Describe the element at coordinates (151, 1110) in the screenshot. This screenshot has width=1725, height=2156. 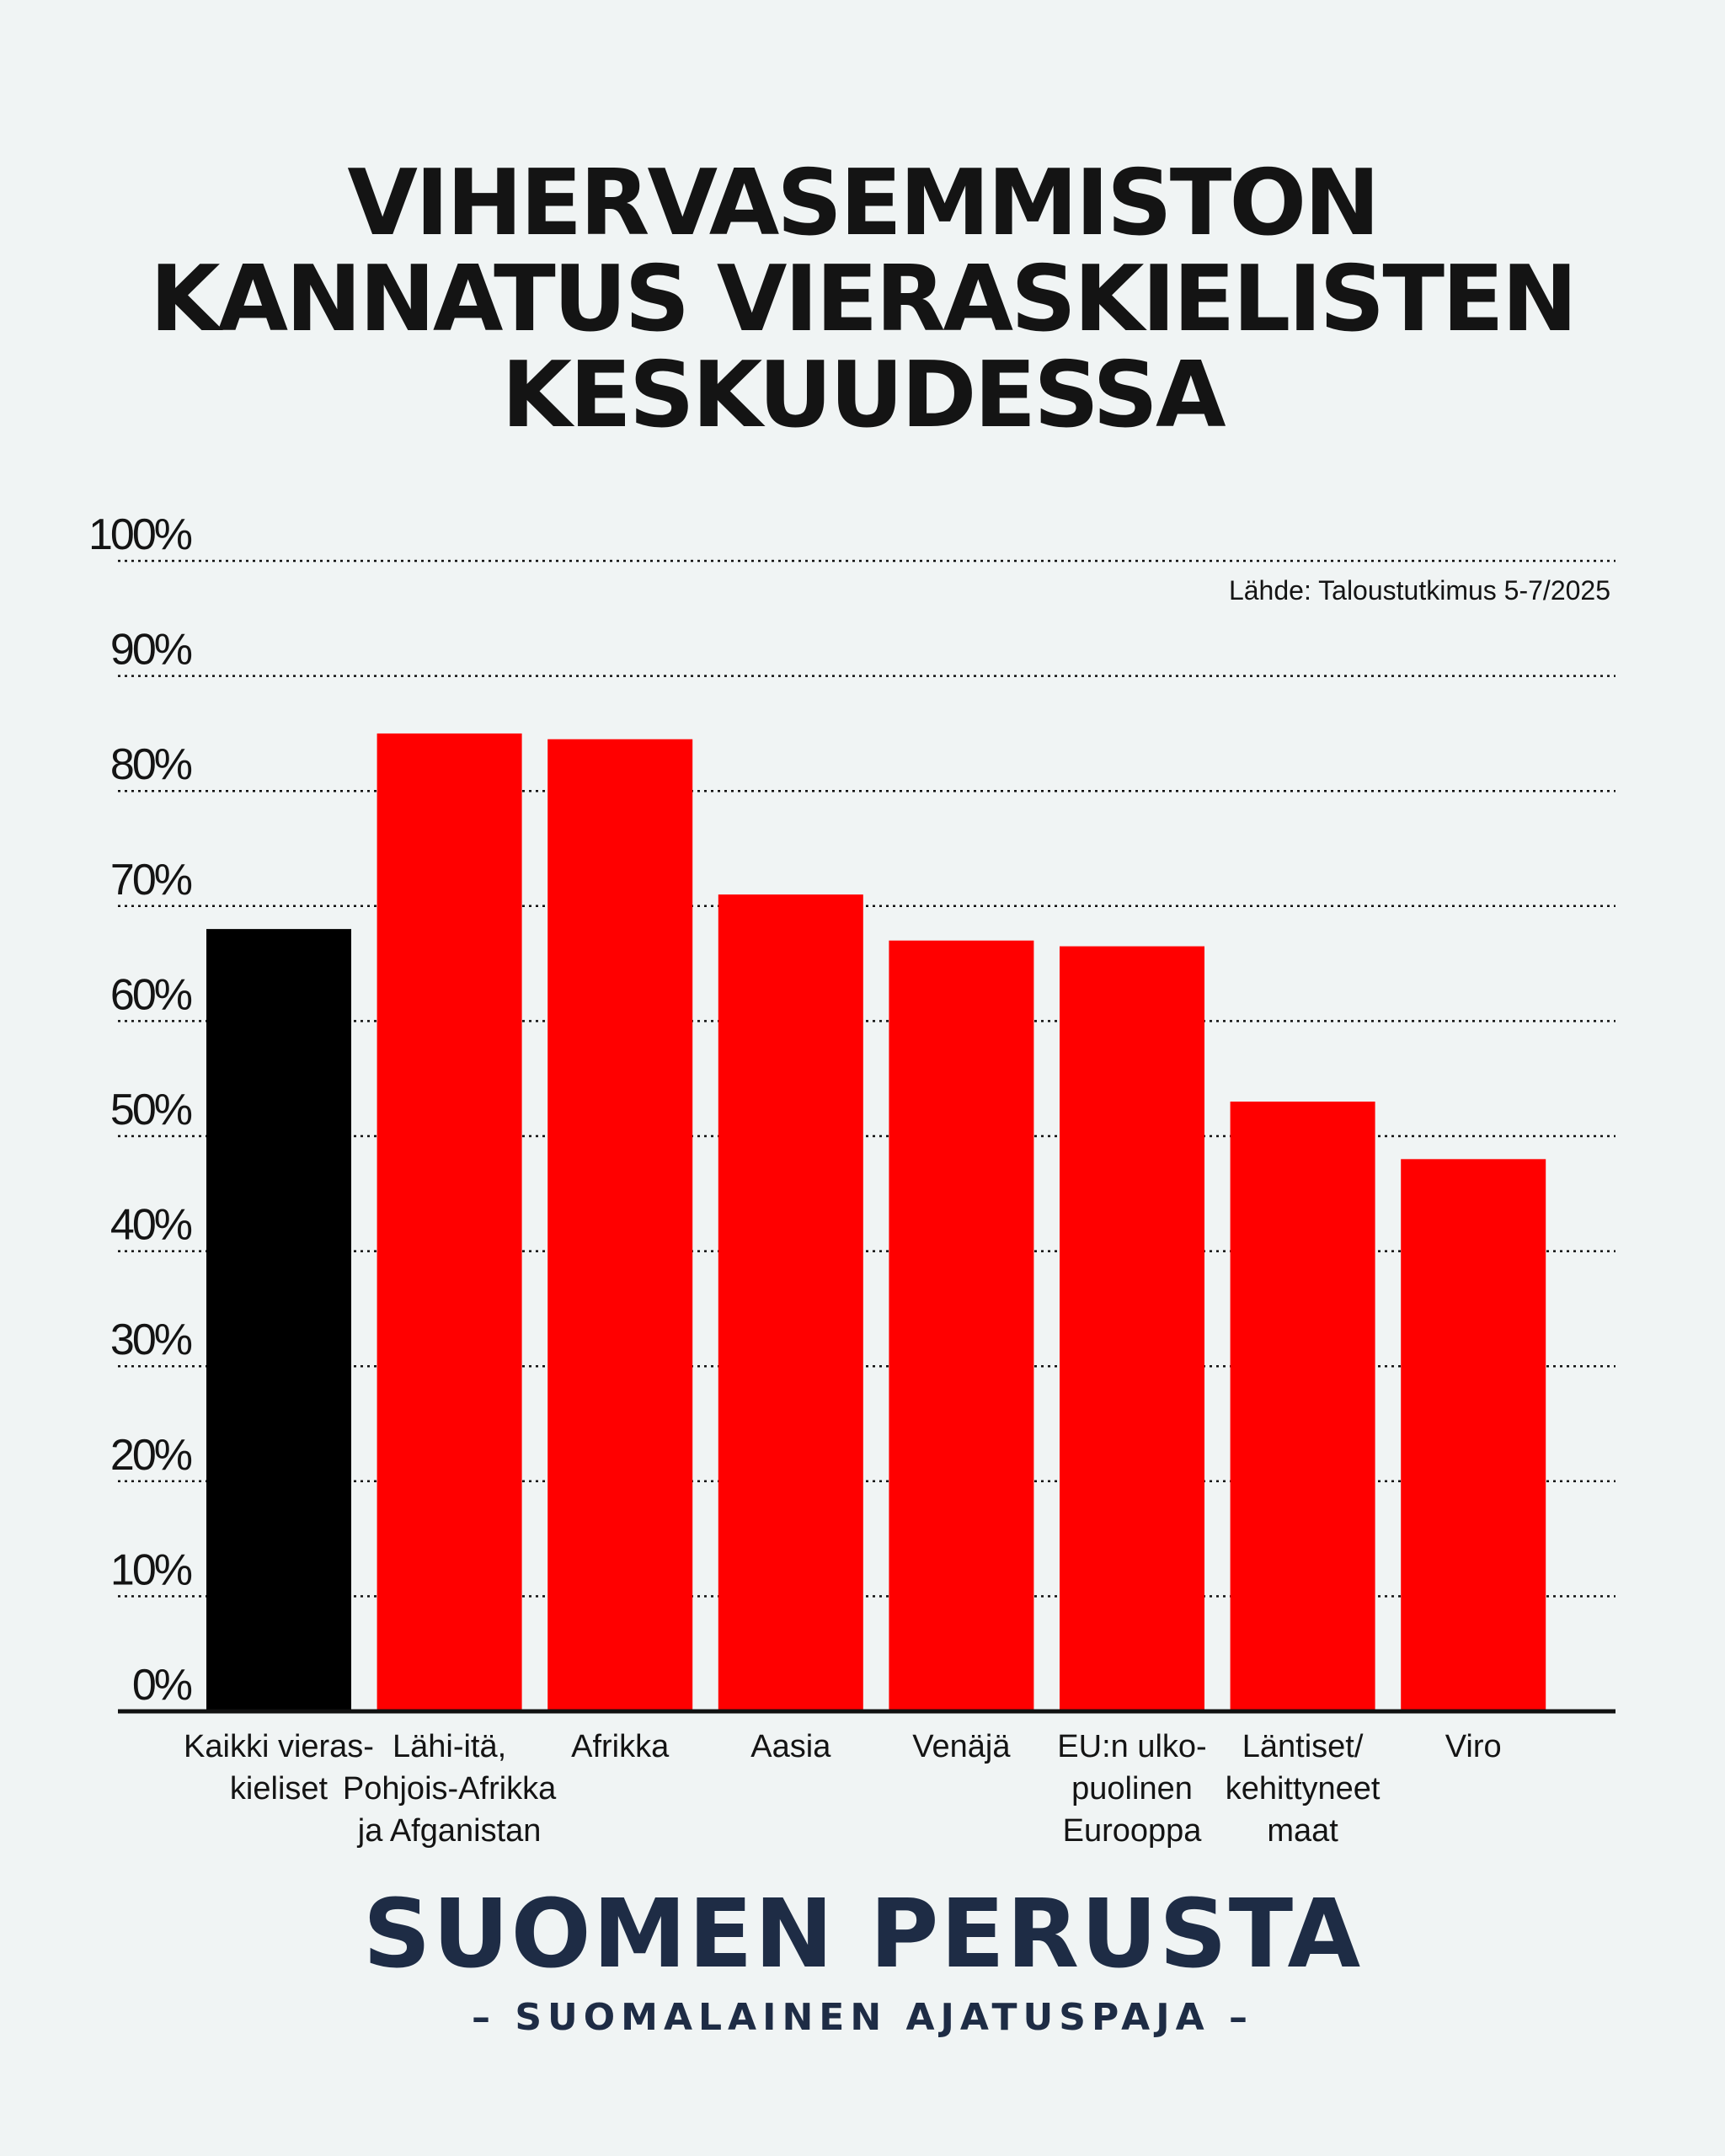
I see `y-tick-label: 50%` at that location.